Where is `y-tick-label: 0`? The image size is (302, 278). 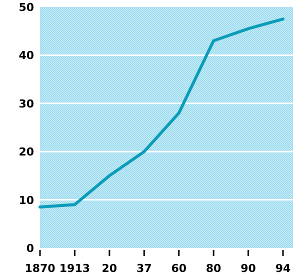 y-tick-label: 0 is located at coordinates (30, 248).